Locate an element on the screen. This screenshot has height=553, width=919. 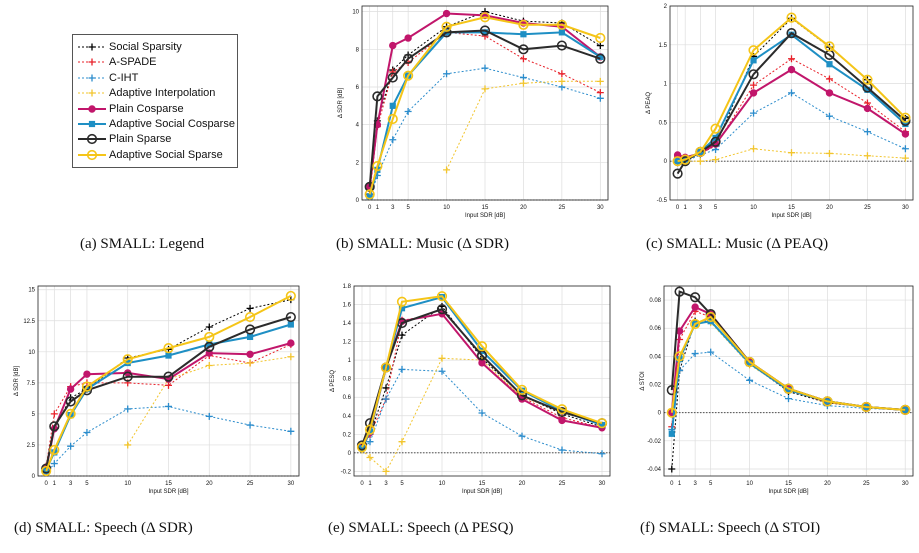
y-tick-label: -0.04 is located at coordinates (654, 470).